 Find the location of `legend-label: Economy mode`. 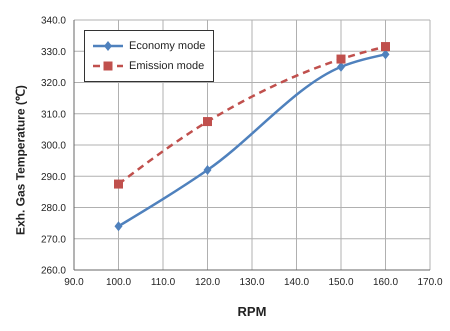

legend-label: Economy mode is located at coordinates (167, 46).